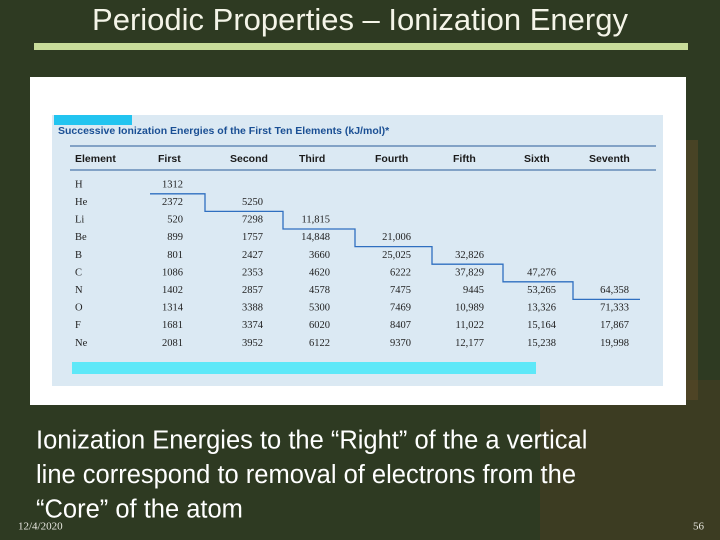  What do you see at coordinates (252, 237) in the screenshot?
I see `energy-cell: 1757` at bounding box center [252, 237].